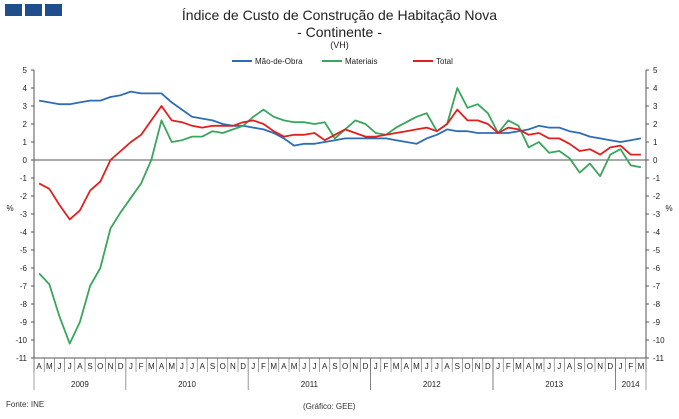 This screenshot has height=419, width=679. Describe the element at coordinates (655, 142) in the screenshot. I see `y-tick-label-right: 1` at that location.